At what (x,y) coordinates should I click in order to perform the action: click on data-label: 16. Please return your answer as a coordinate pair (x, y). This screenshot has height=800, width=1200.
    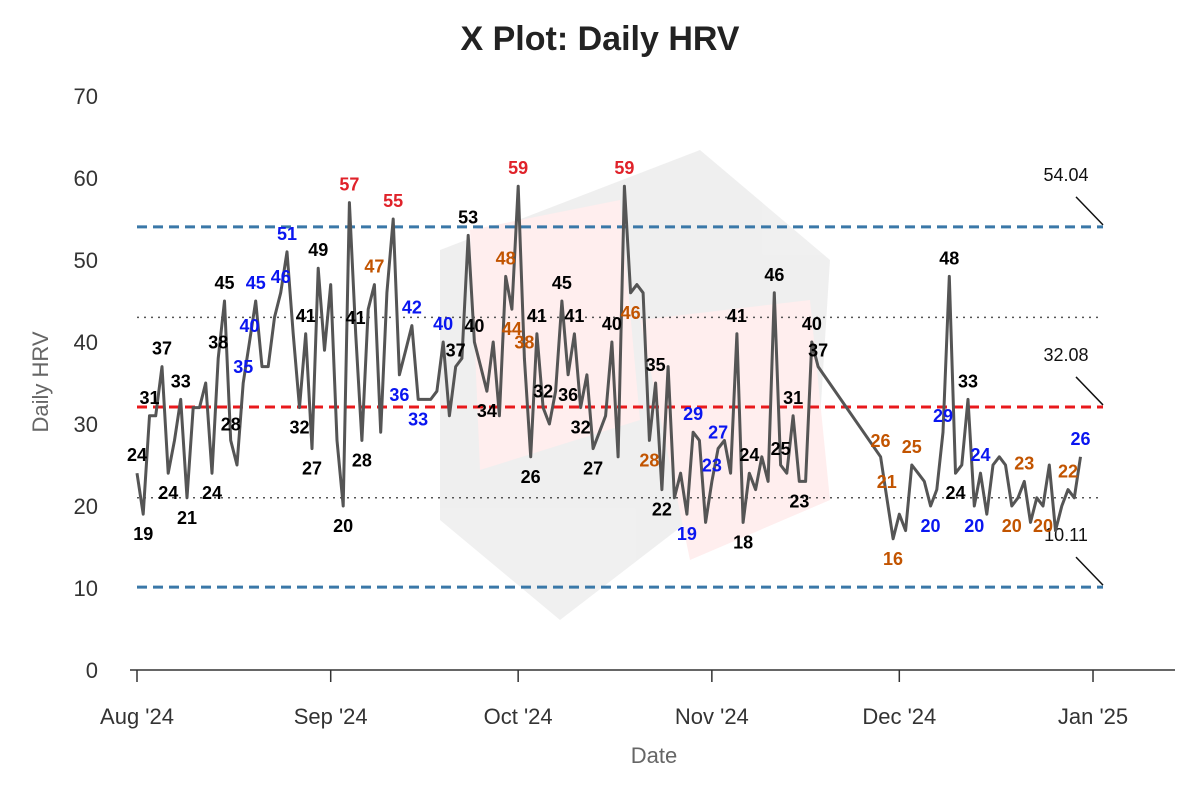
    Looking at the image, I should click on (893, 559).